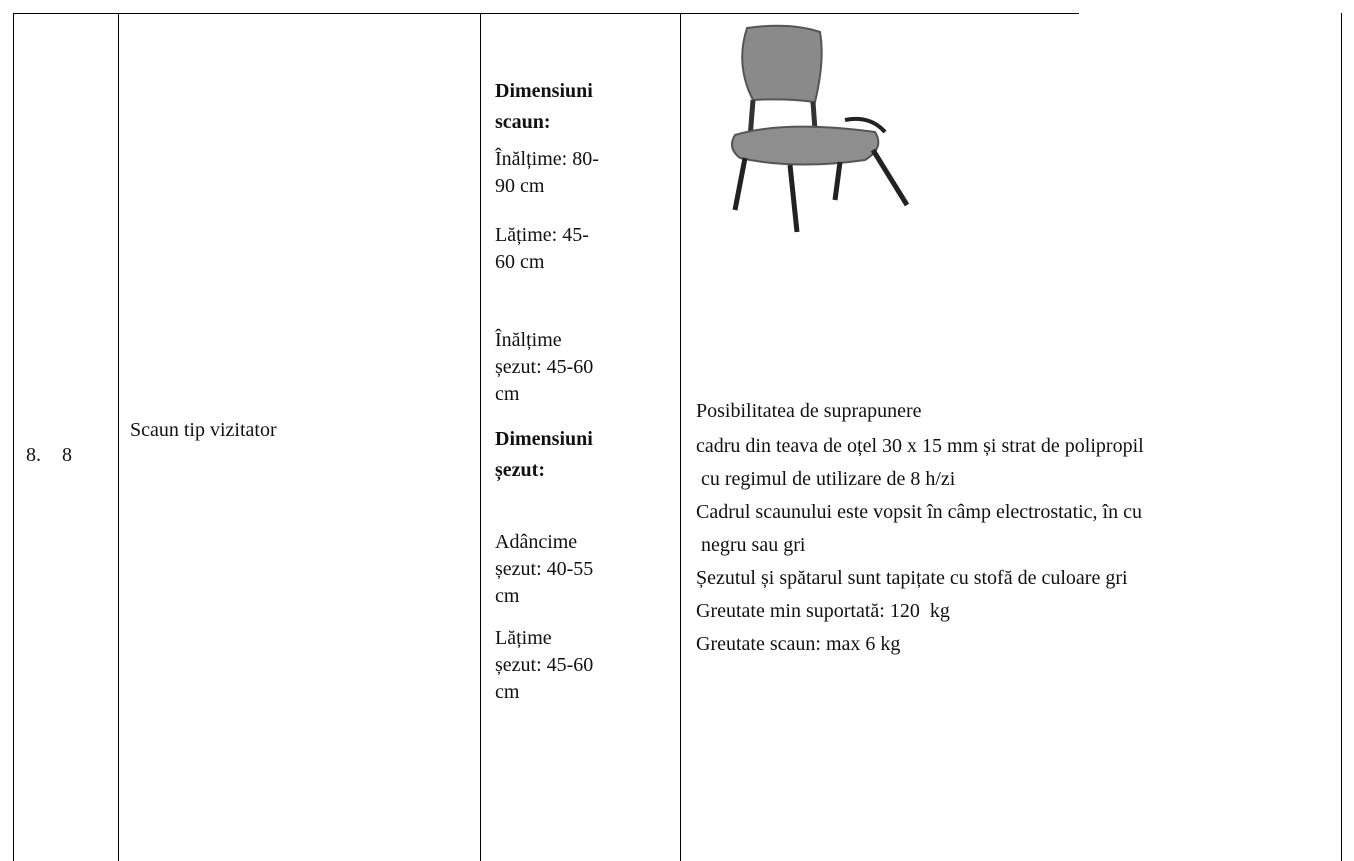  What do you see at coordinates (751, 545) in the screenshot?
I see `description-line: negru sau gri` at bounding box center [751, 545].